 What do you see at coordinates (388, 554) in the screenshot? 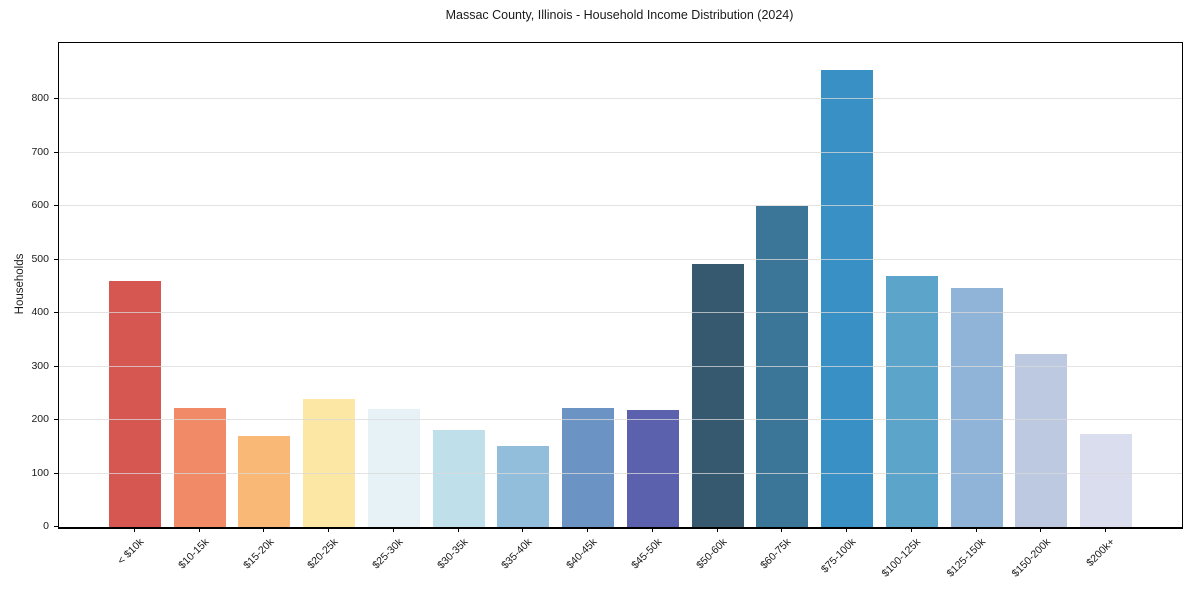
I see `x-tick-label-text: $25-30k` at bounding box center [388, 554].